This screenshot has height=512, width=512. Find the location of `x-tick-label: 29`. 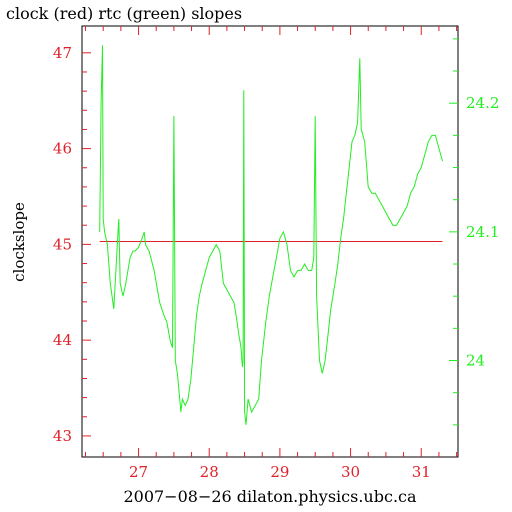

x-tick-label: 29 is located at coordinates (279, 472).